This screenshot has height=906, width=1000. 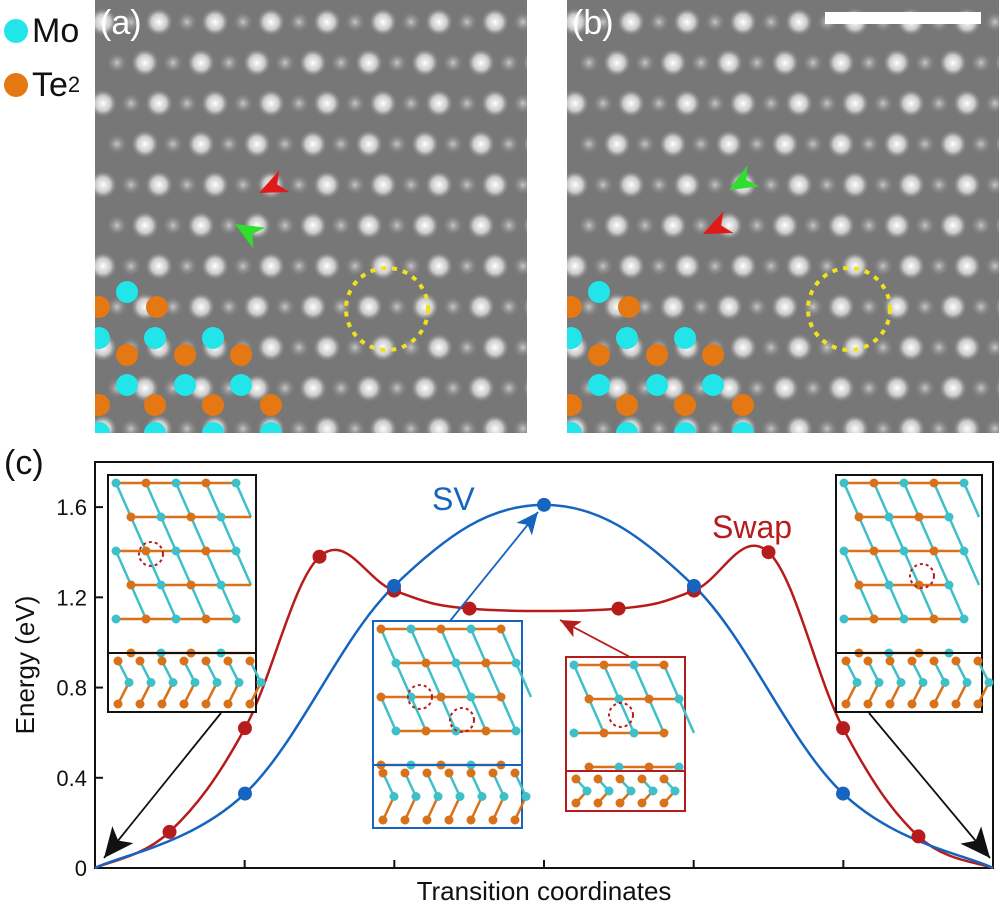 I want to click on inset-initial, so click(x=186, y=593).